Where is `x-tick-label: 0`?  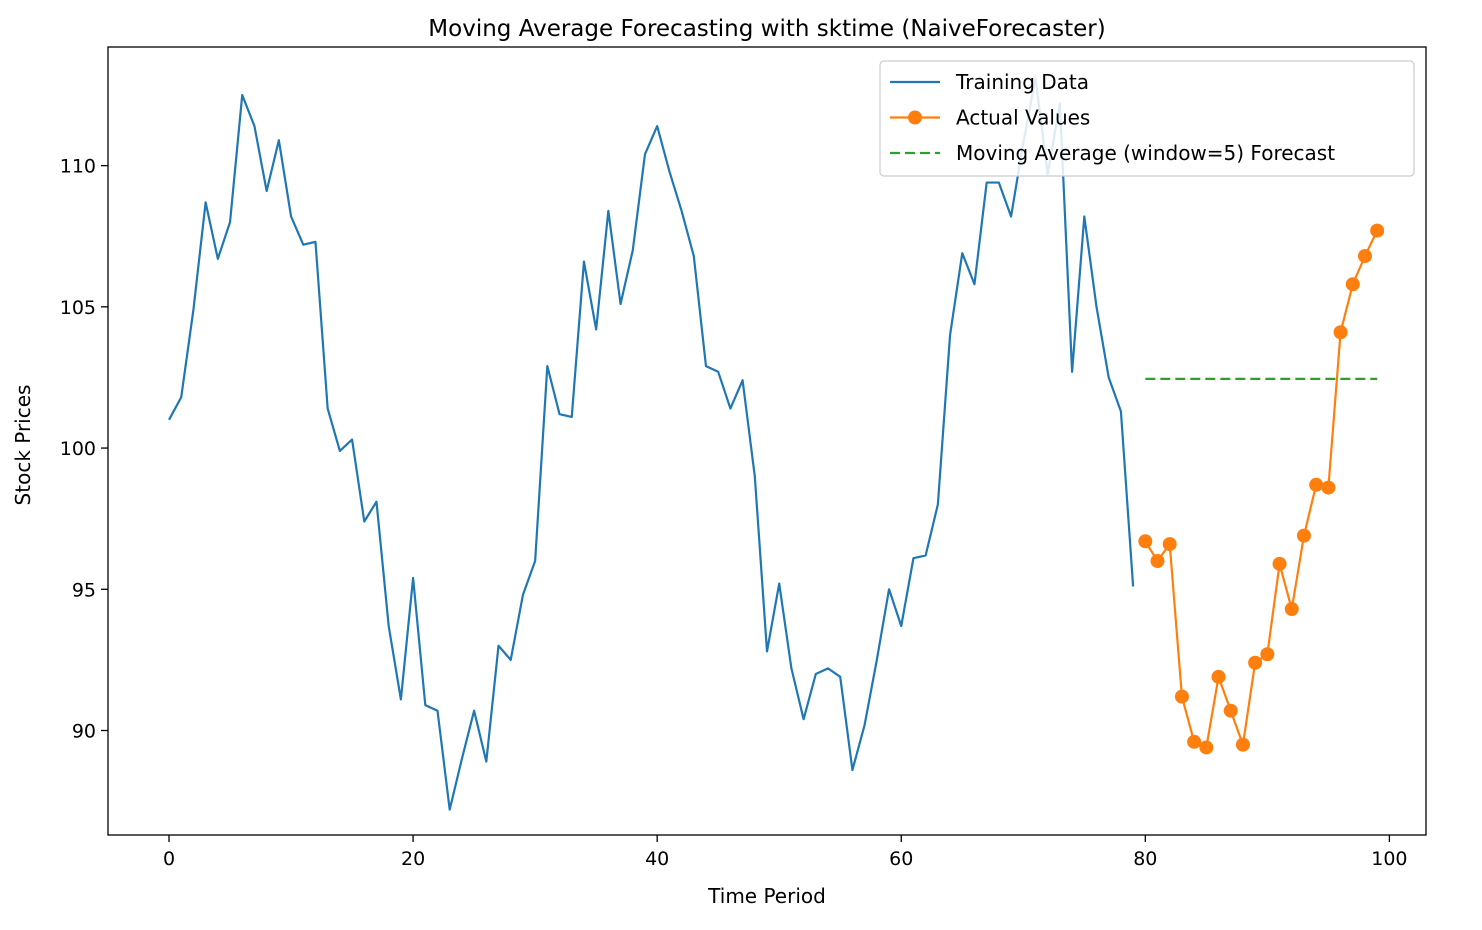
x-tick-label: 0 is located at coordinates (169, 859).